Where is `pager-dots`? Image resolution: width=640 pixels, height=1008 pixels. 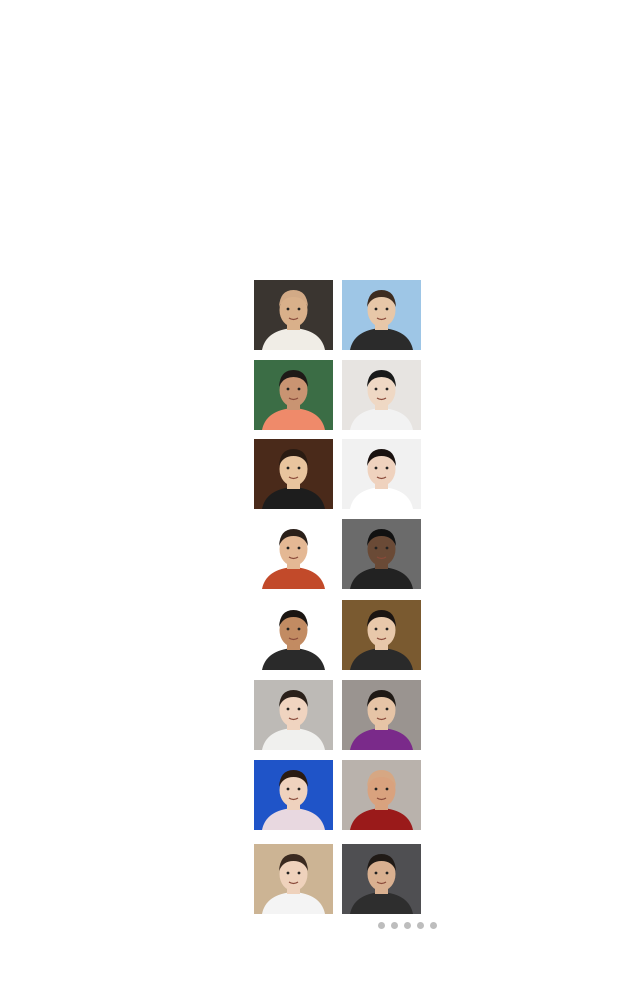
pager-dots is located at coordinates (407, 926).